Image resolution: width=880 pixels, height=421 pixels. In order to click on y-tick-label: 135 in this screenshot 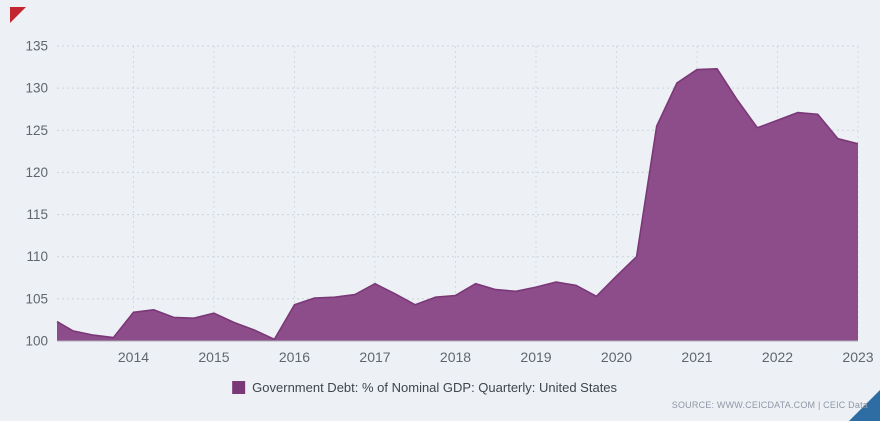, I will do `click(36, 46)`.